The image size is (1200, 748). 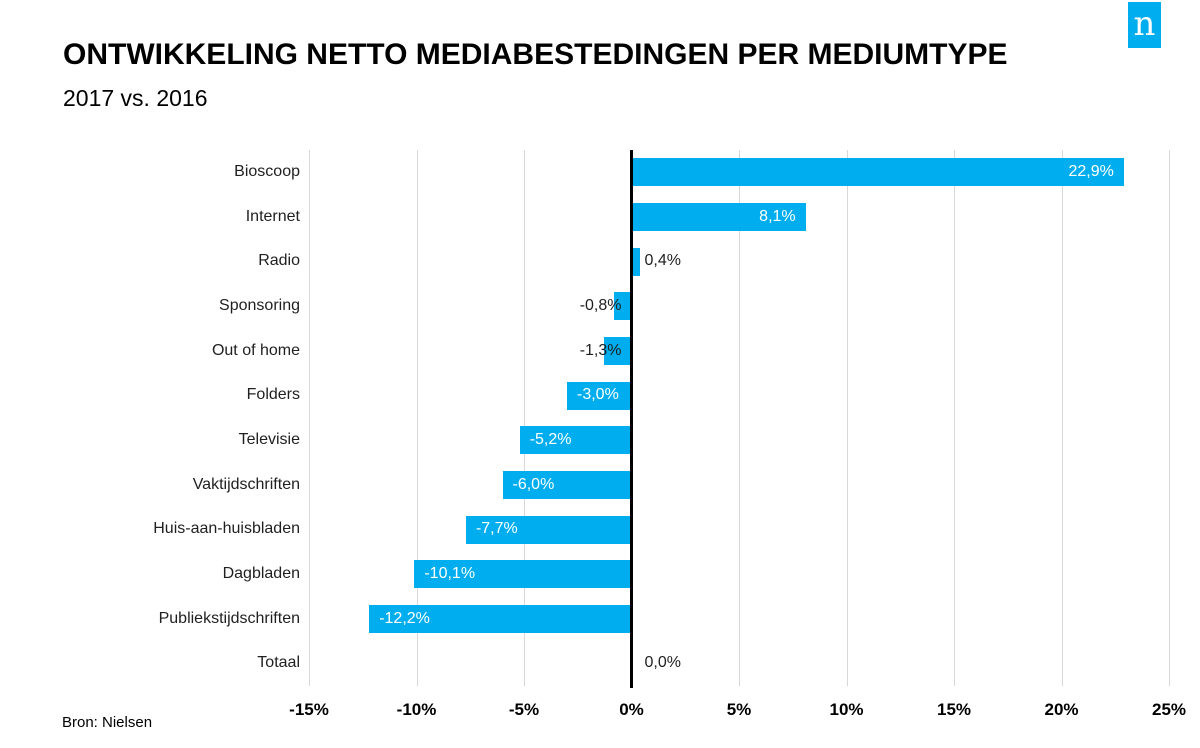 I want to click on bar-value-label: -0,8%, so click(x=600, y=305).